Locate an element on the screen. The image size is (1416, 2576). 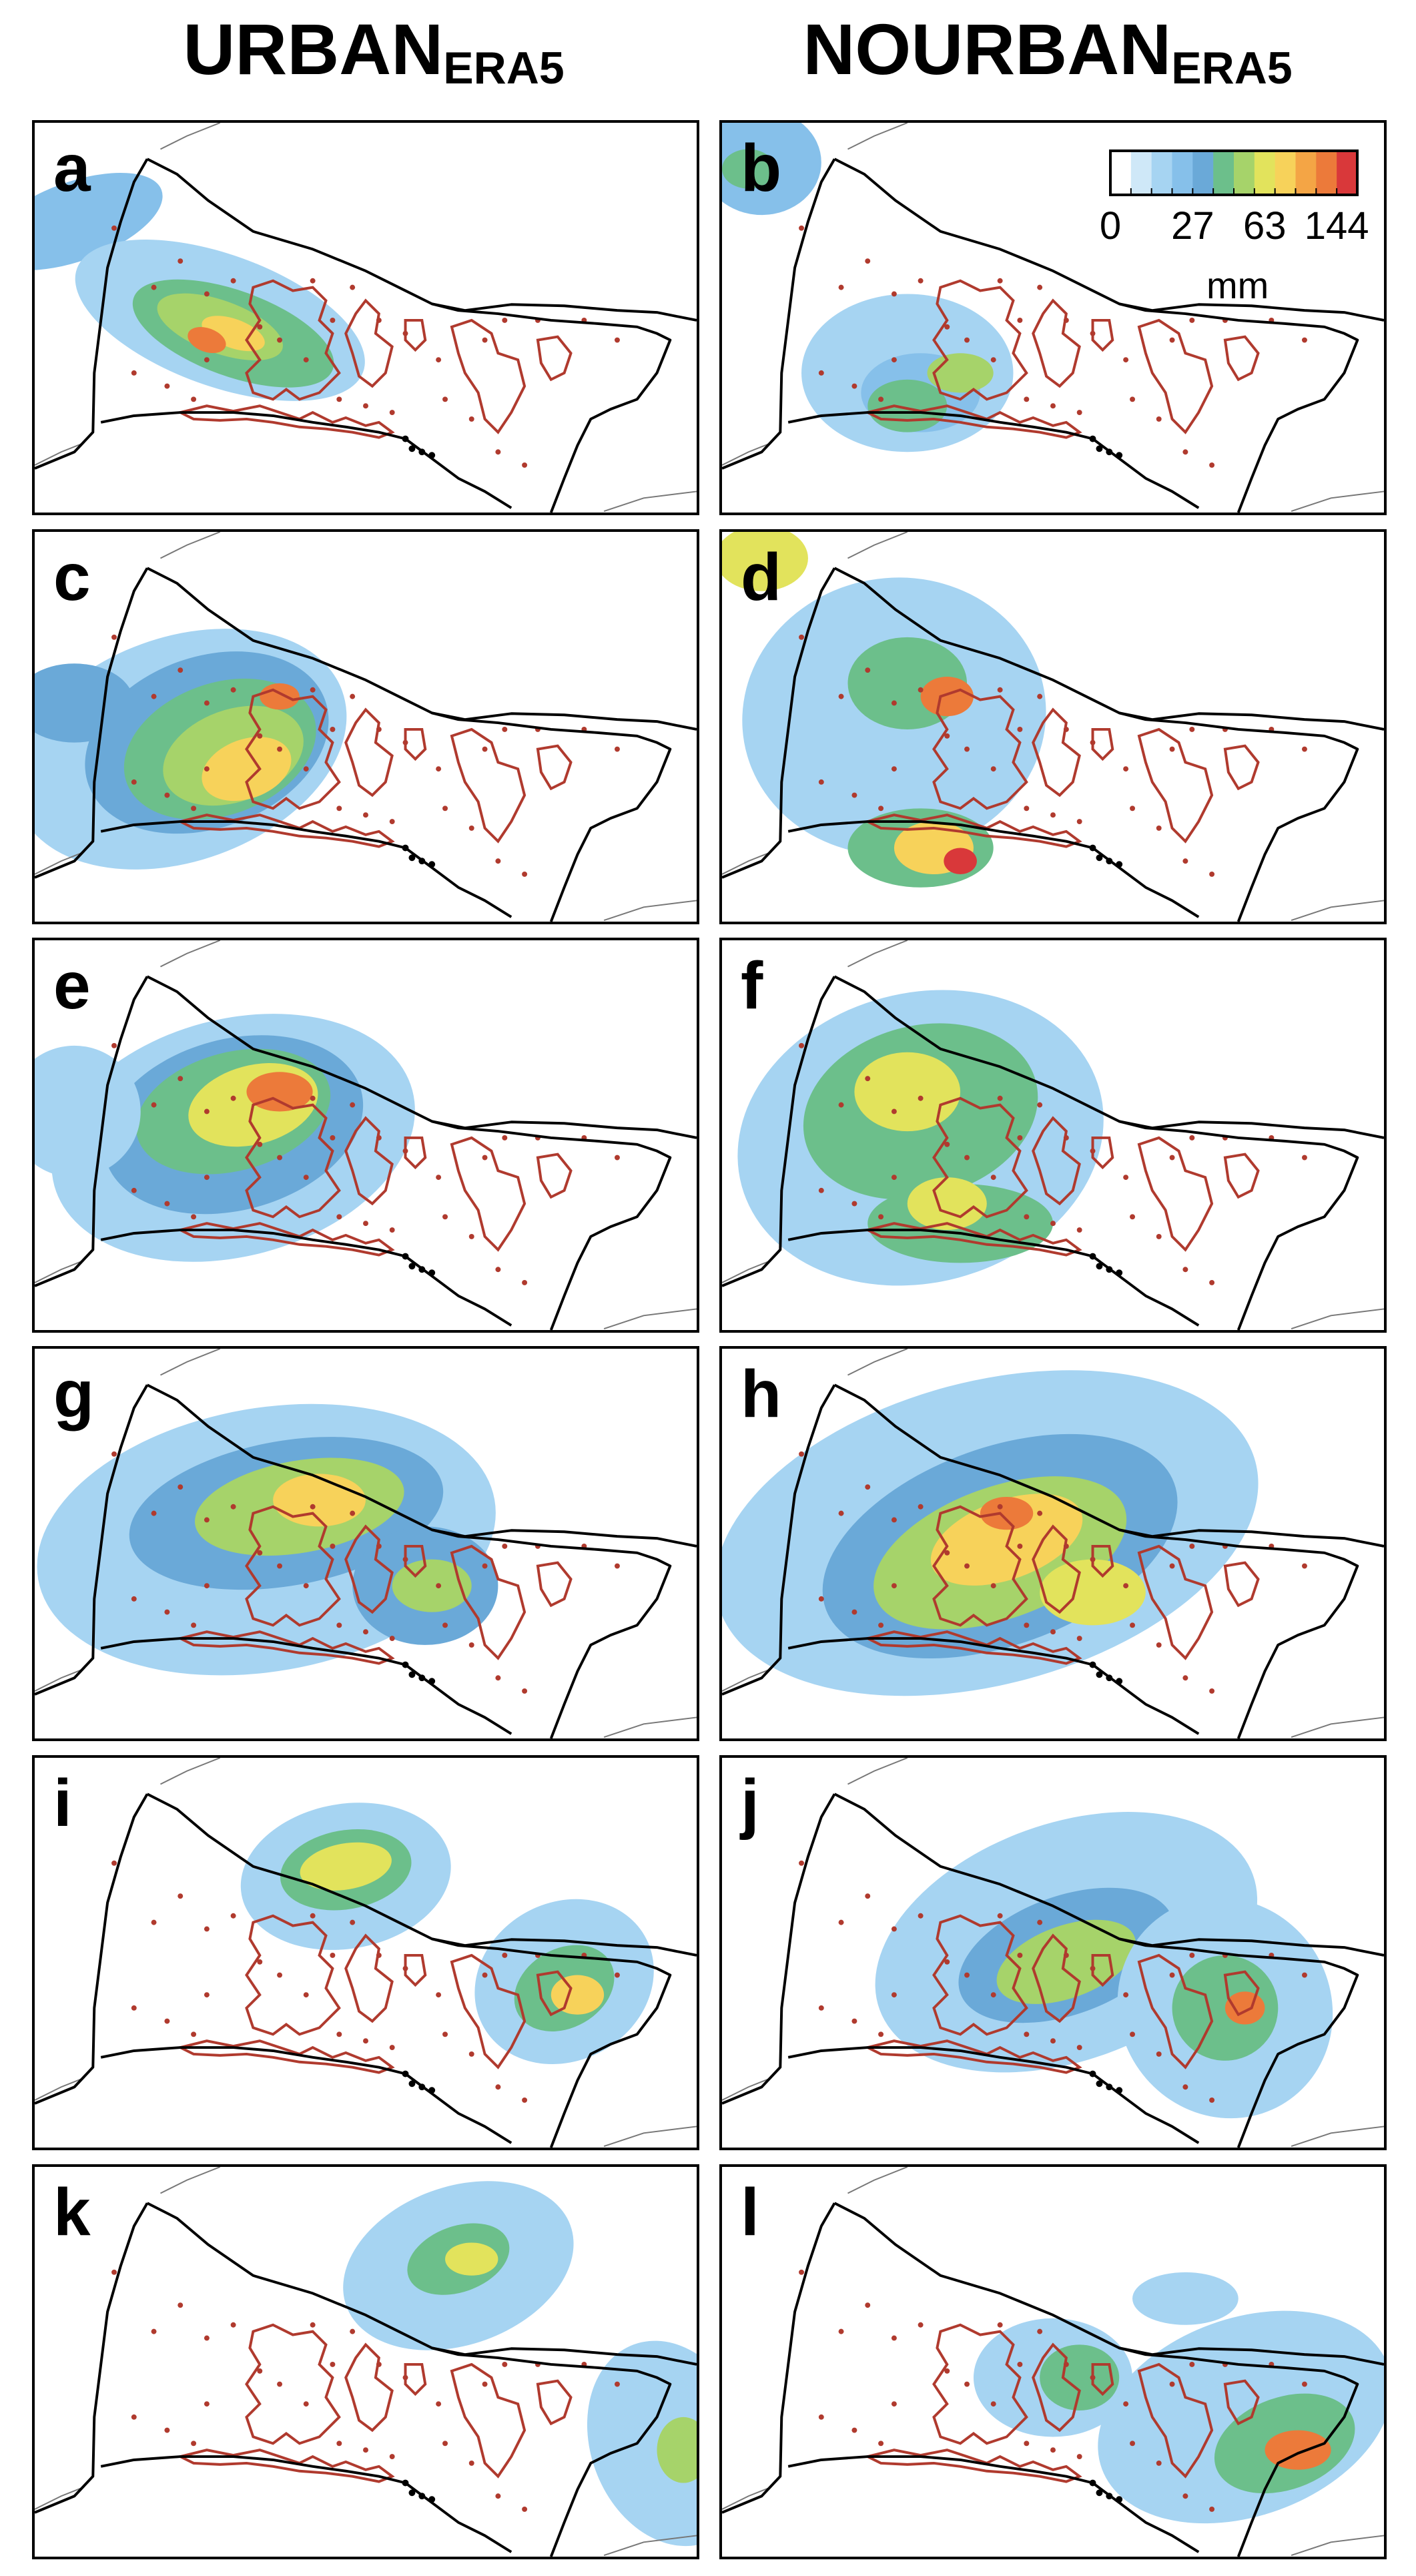
map-panel-l: l is located at coordinates (1053, 2361).